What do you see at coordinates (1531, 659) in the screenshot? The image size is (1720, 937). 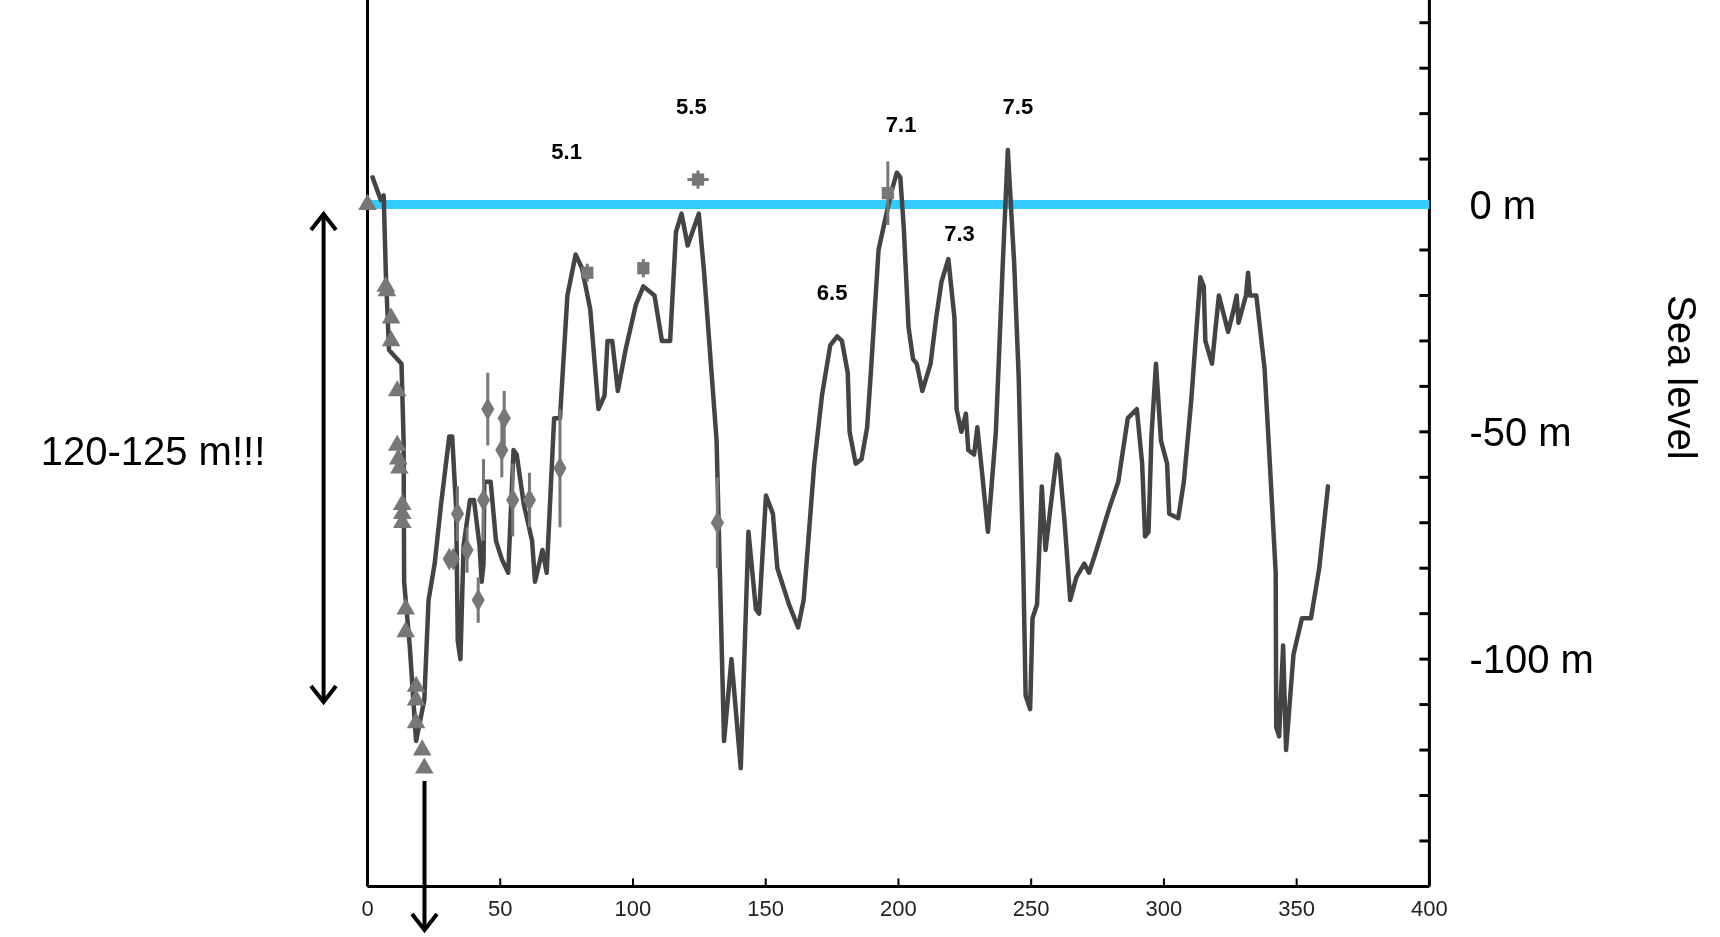 I see `y-tick-label: -100 m` at bounding box center [1531, 659].